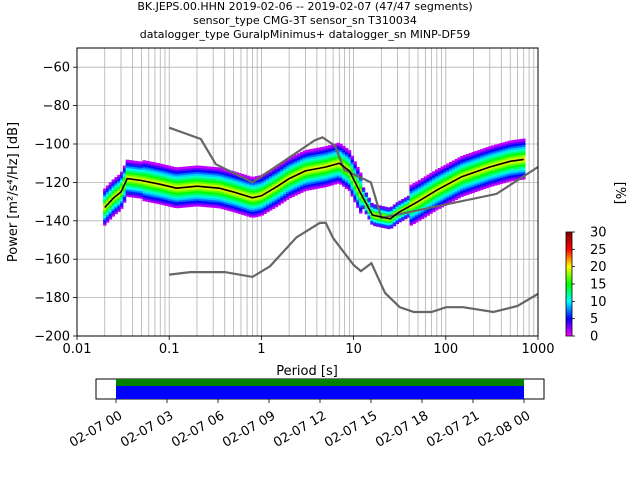  I want to click on y-axis-ticks: −200−180−160−140−120−100−80−60, so click(55, 203).